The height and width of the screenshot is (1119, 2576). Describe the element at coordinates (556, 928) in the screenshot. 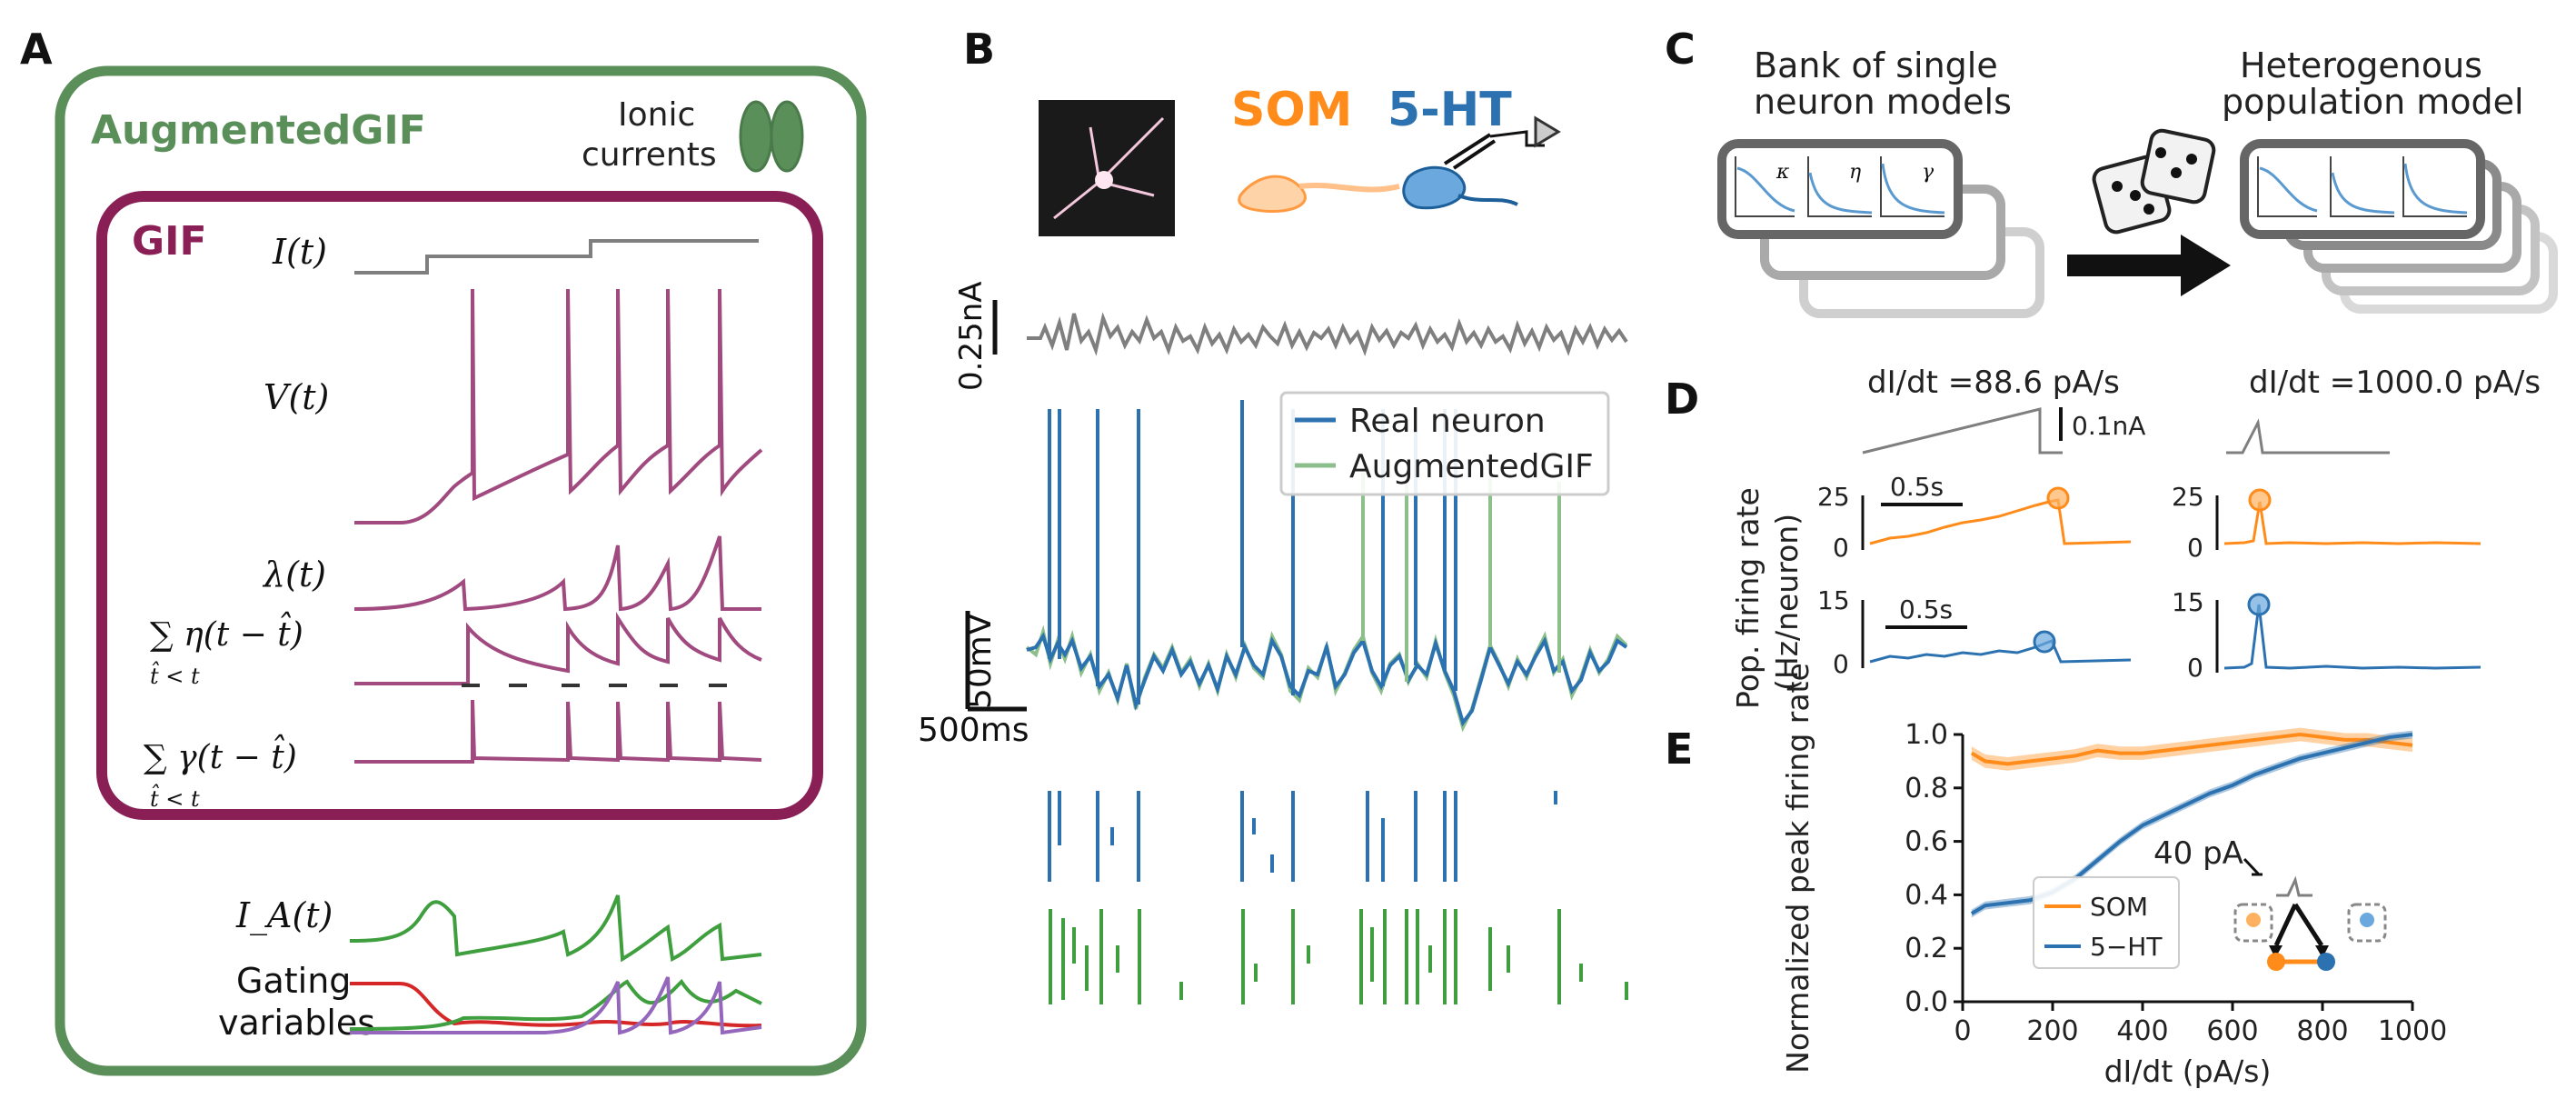

I see `ia-trace` at that location.